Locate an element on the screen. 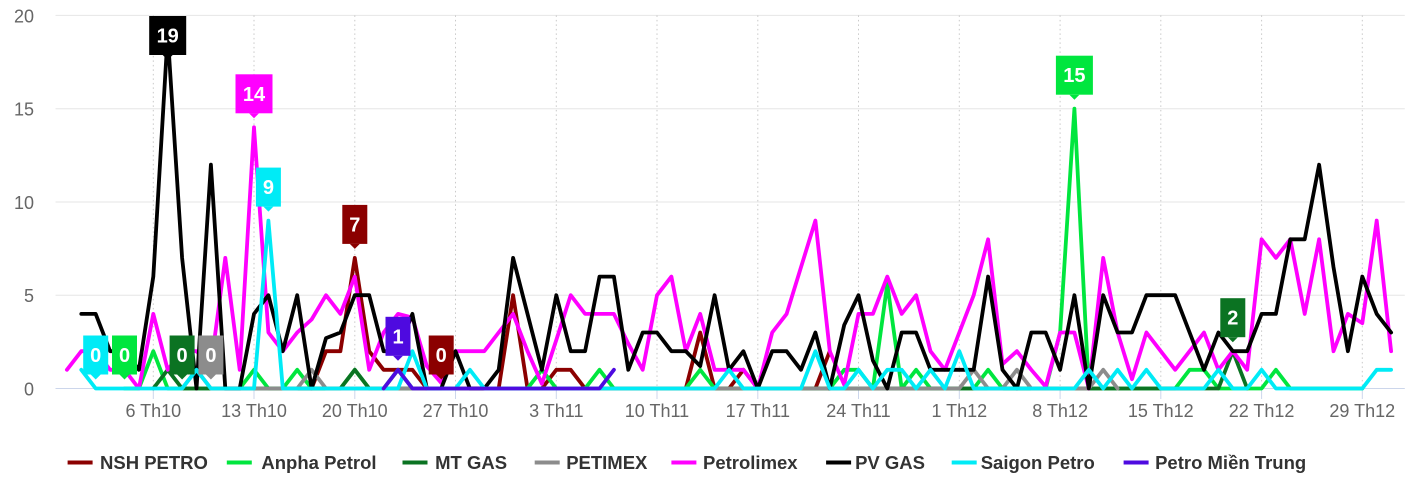 This screenshot has width=1424, height=501. svg-text: PV GAS is located at coordinates (890, 462).